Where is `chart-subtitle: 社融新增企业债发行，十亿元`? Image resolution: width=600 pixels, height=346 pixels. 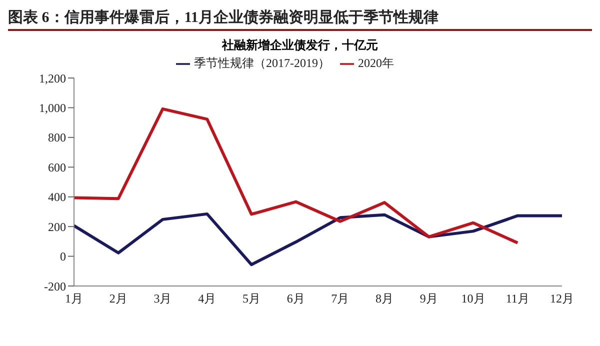 chart-subtitle: 社融新增企业债发行，十亿元 is located at coordinates (299, 45).